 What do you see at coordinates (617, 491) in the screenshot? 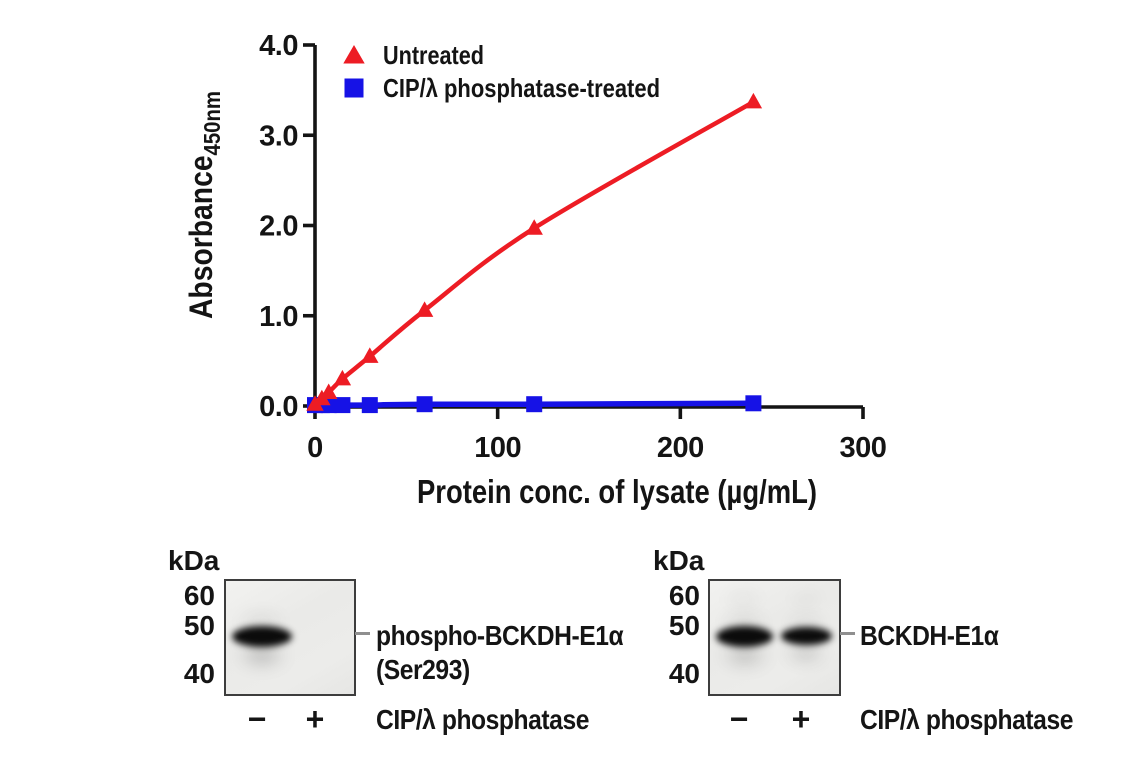
I see `x-axis-title: Protein conc. of lysate (µg/mL)` at bounding box center [617, 491].